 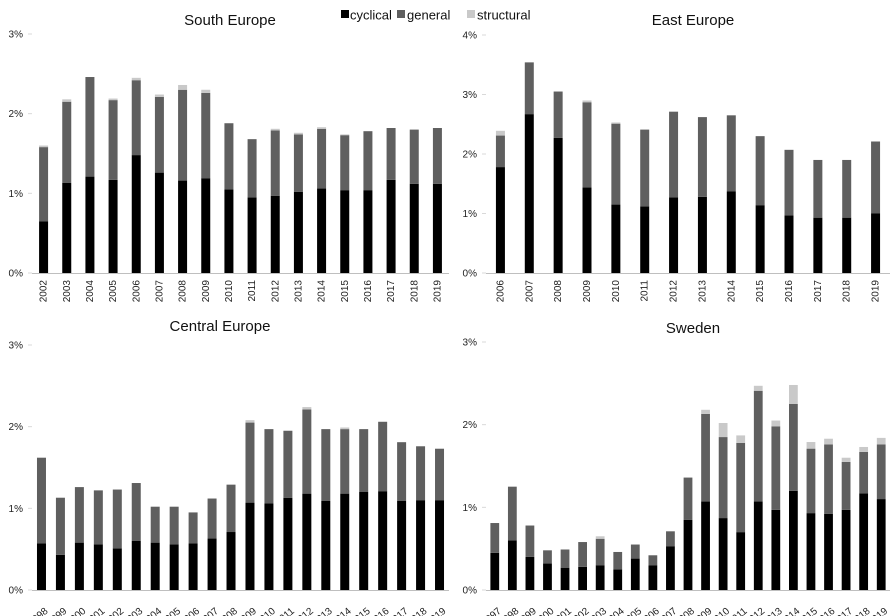 What do you see at coordinates (298, 291) in the screenshot?
I see `x-tick-label: 2013` at bounding box center [298, 291].